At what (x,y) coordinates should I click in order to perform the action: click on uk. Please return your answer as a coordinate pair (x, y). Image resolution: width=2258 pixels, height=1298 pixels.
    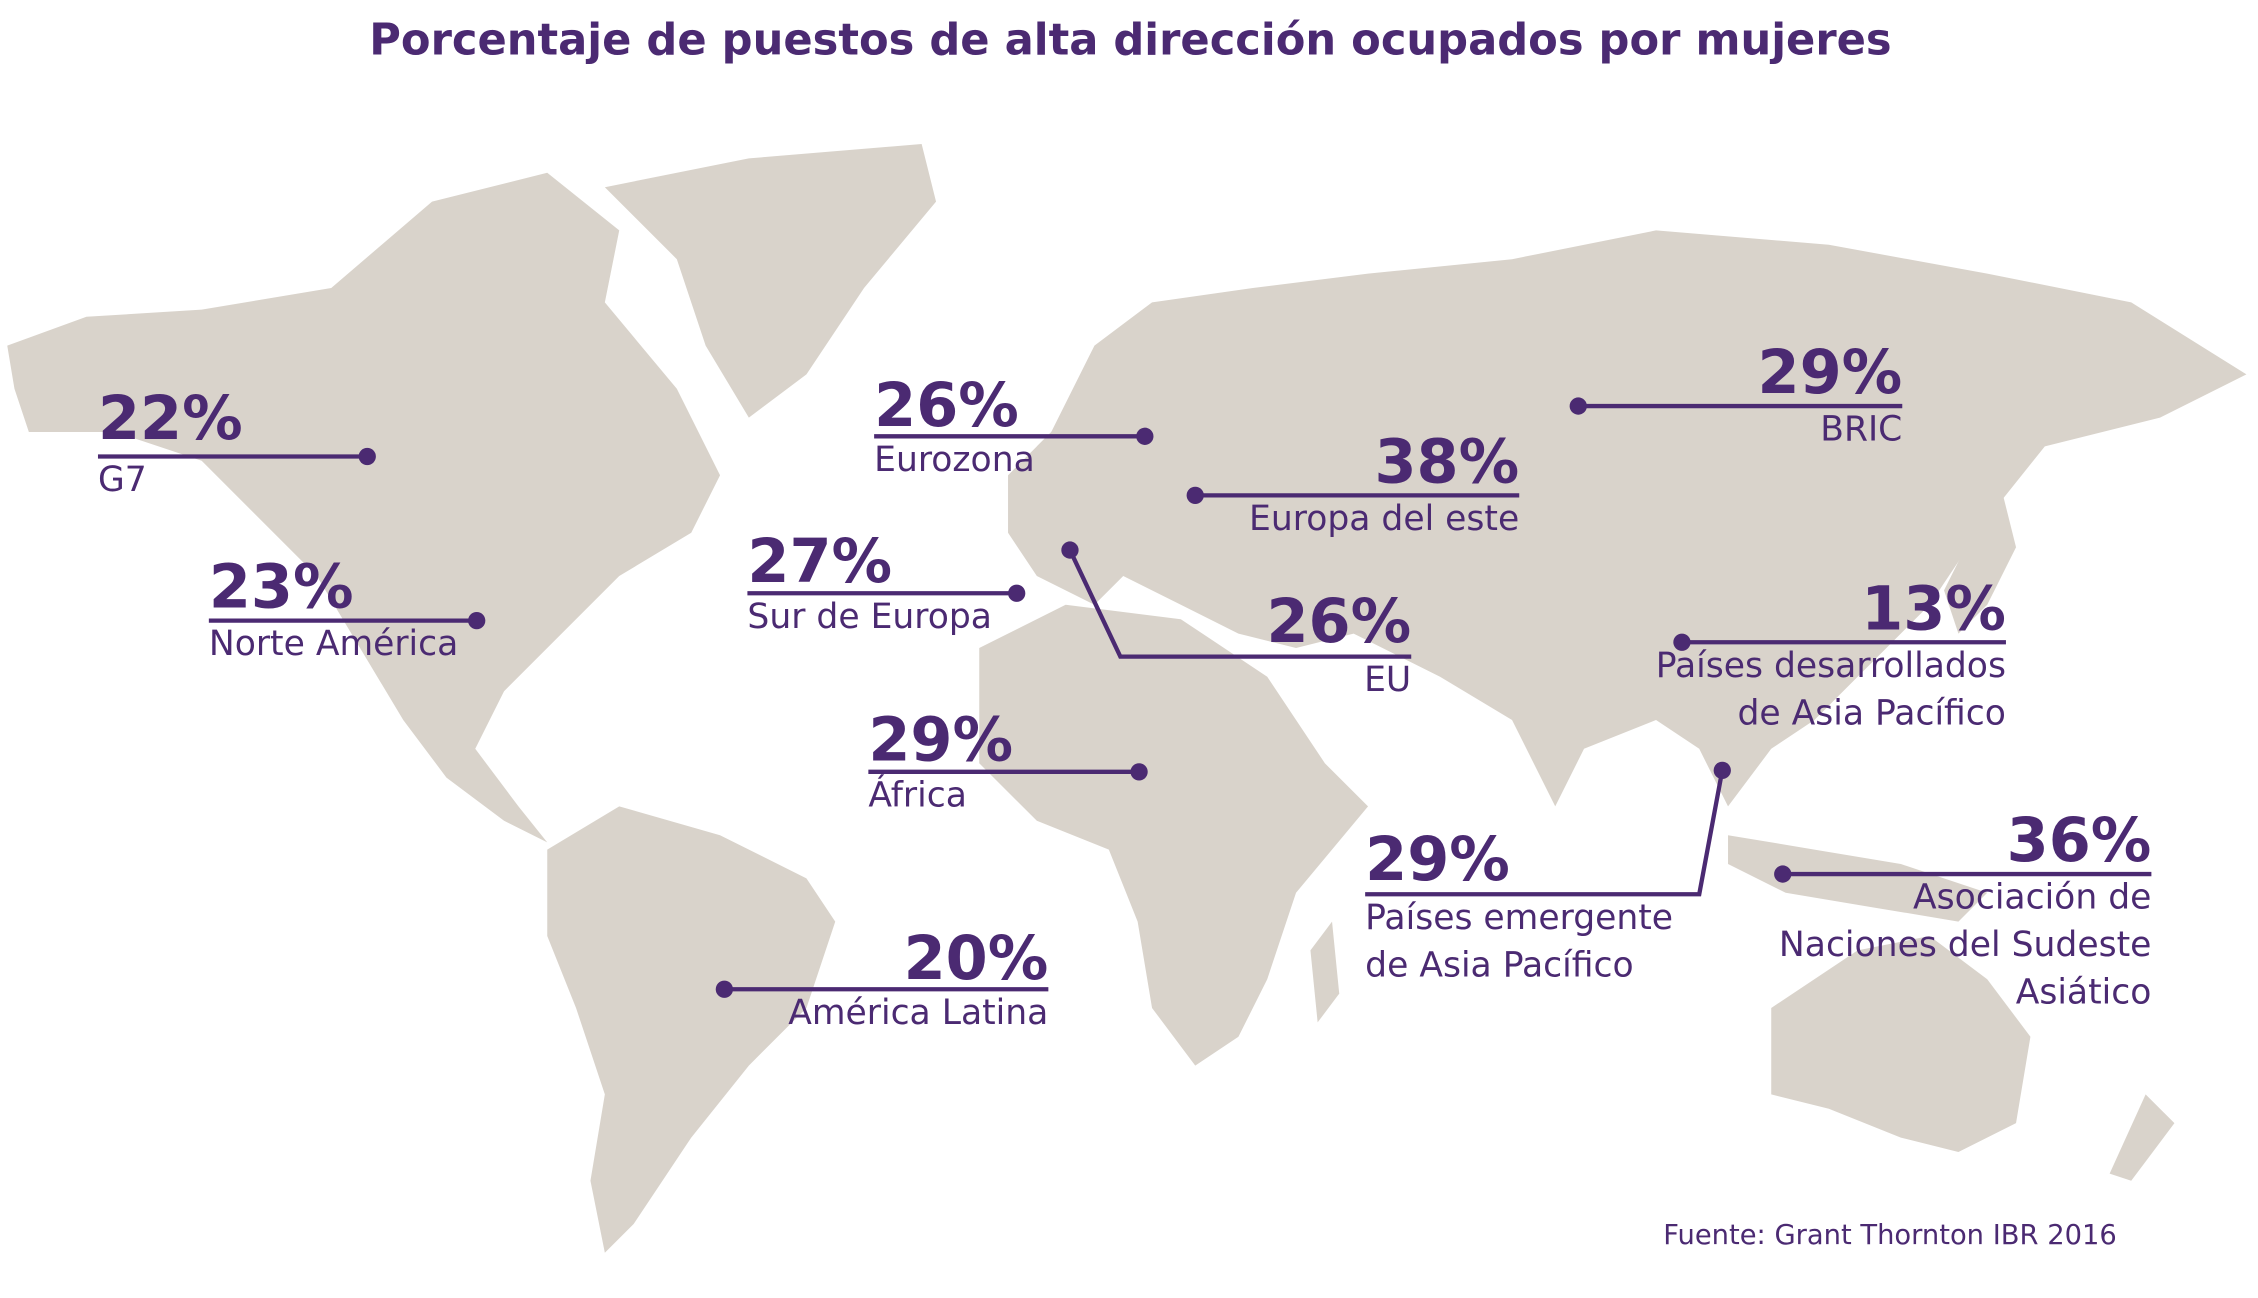
    Looking at the image, I should click on (1058, 460).